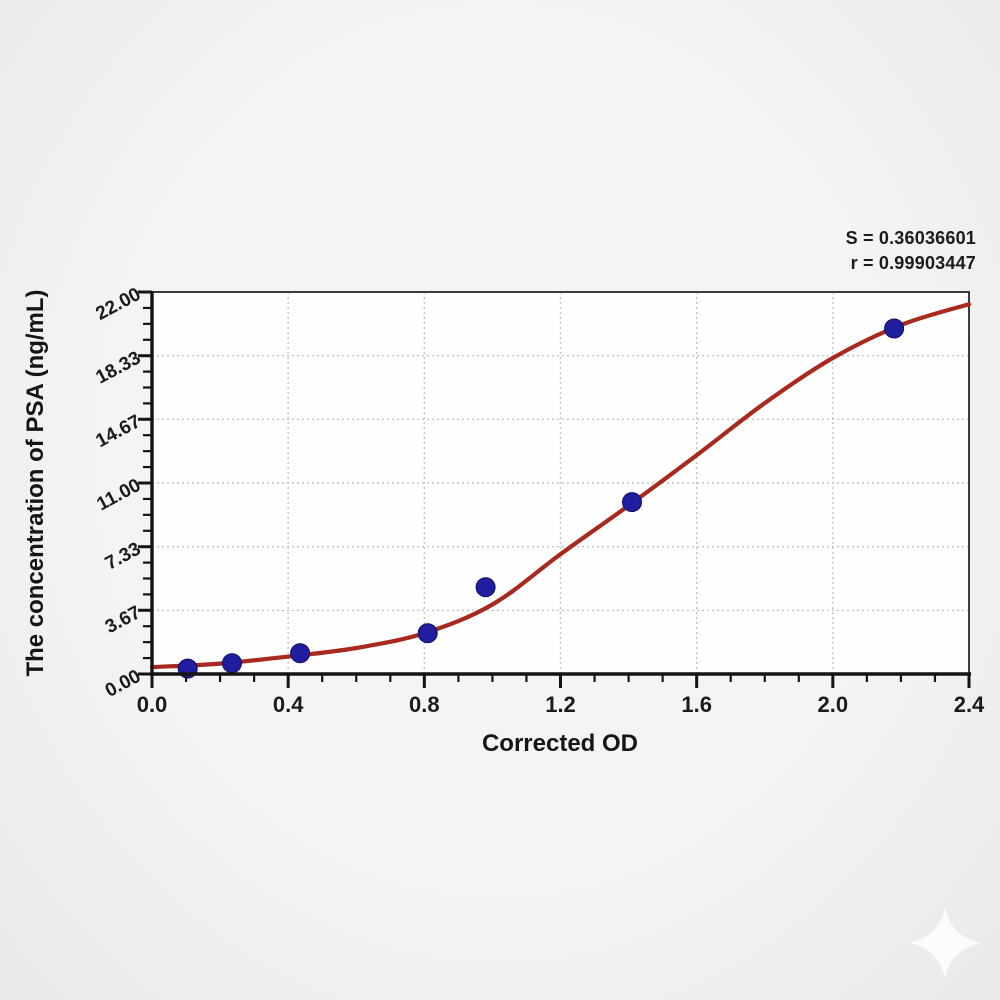 This screenshot has width=1000, height=1000. I want to click on x-axis-title: Corrected OD, so click(560, 743).